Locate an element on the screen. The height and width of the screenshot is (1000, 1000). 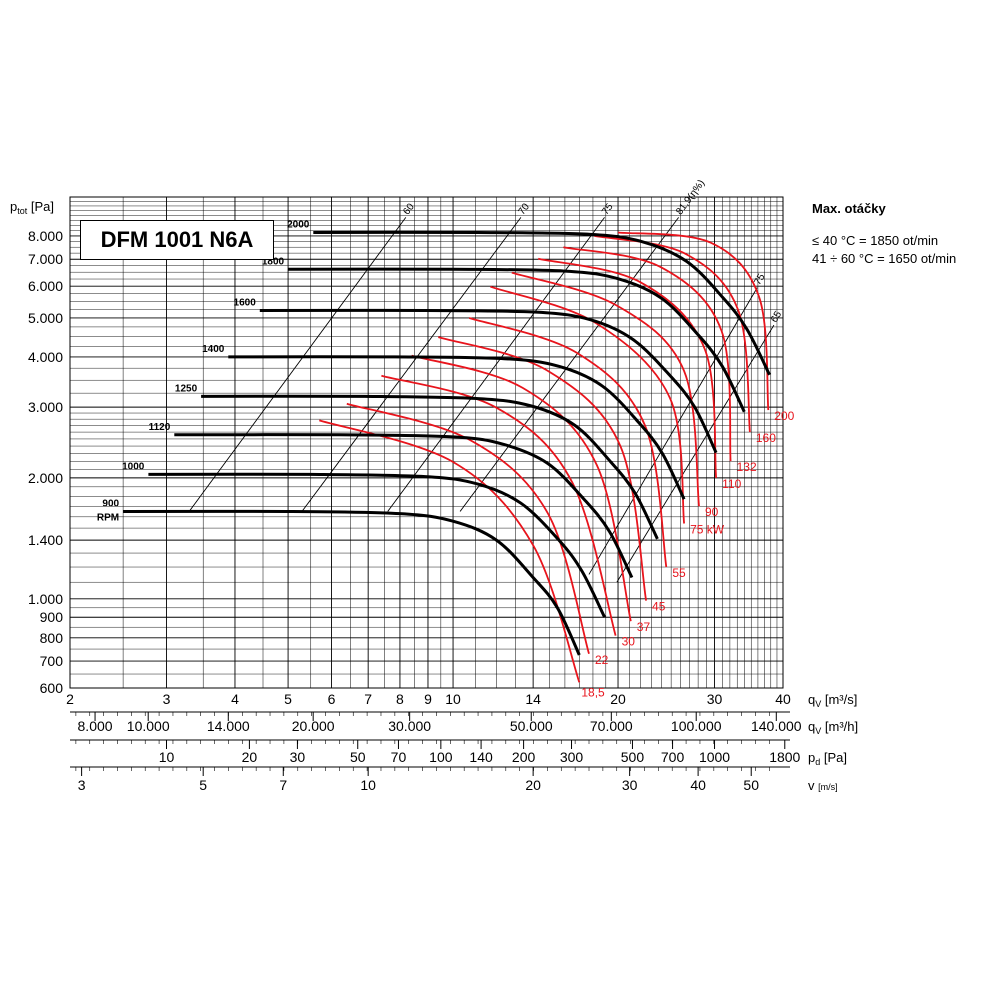
secondary-axis-tick-label: 100.000 is located at coordinates (696, 726).